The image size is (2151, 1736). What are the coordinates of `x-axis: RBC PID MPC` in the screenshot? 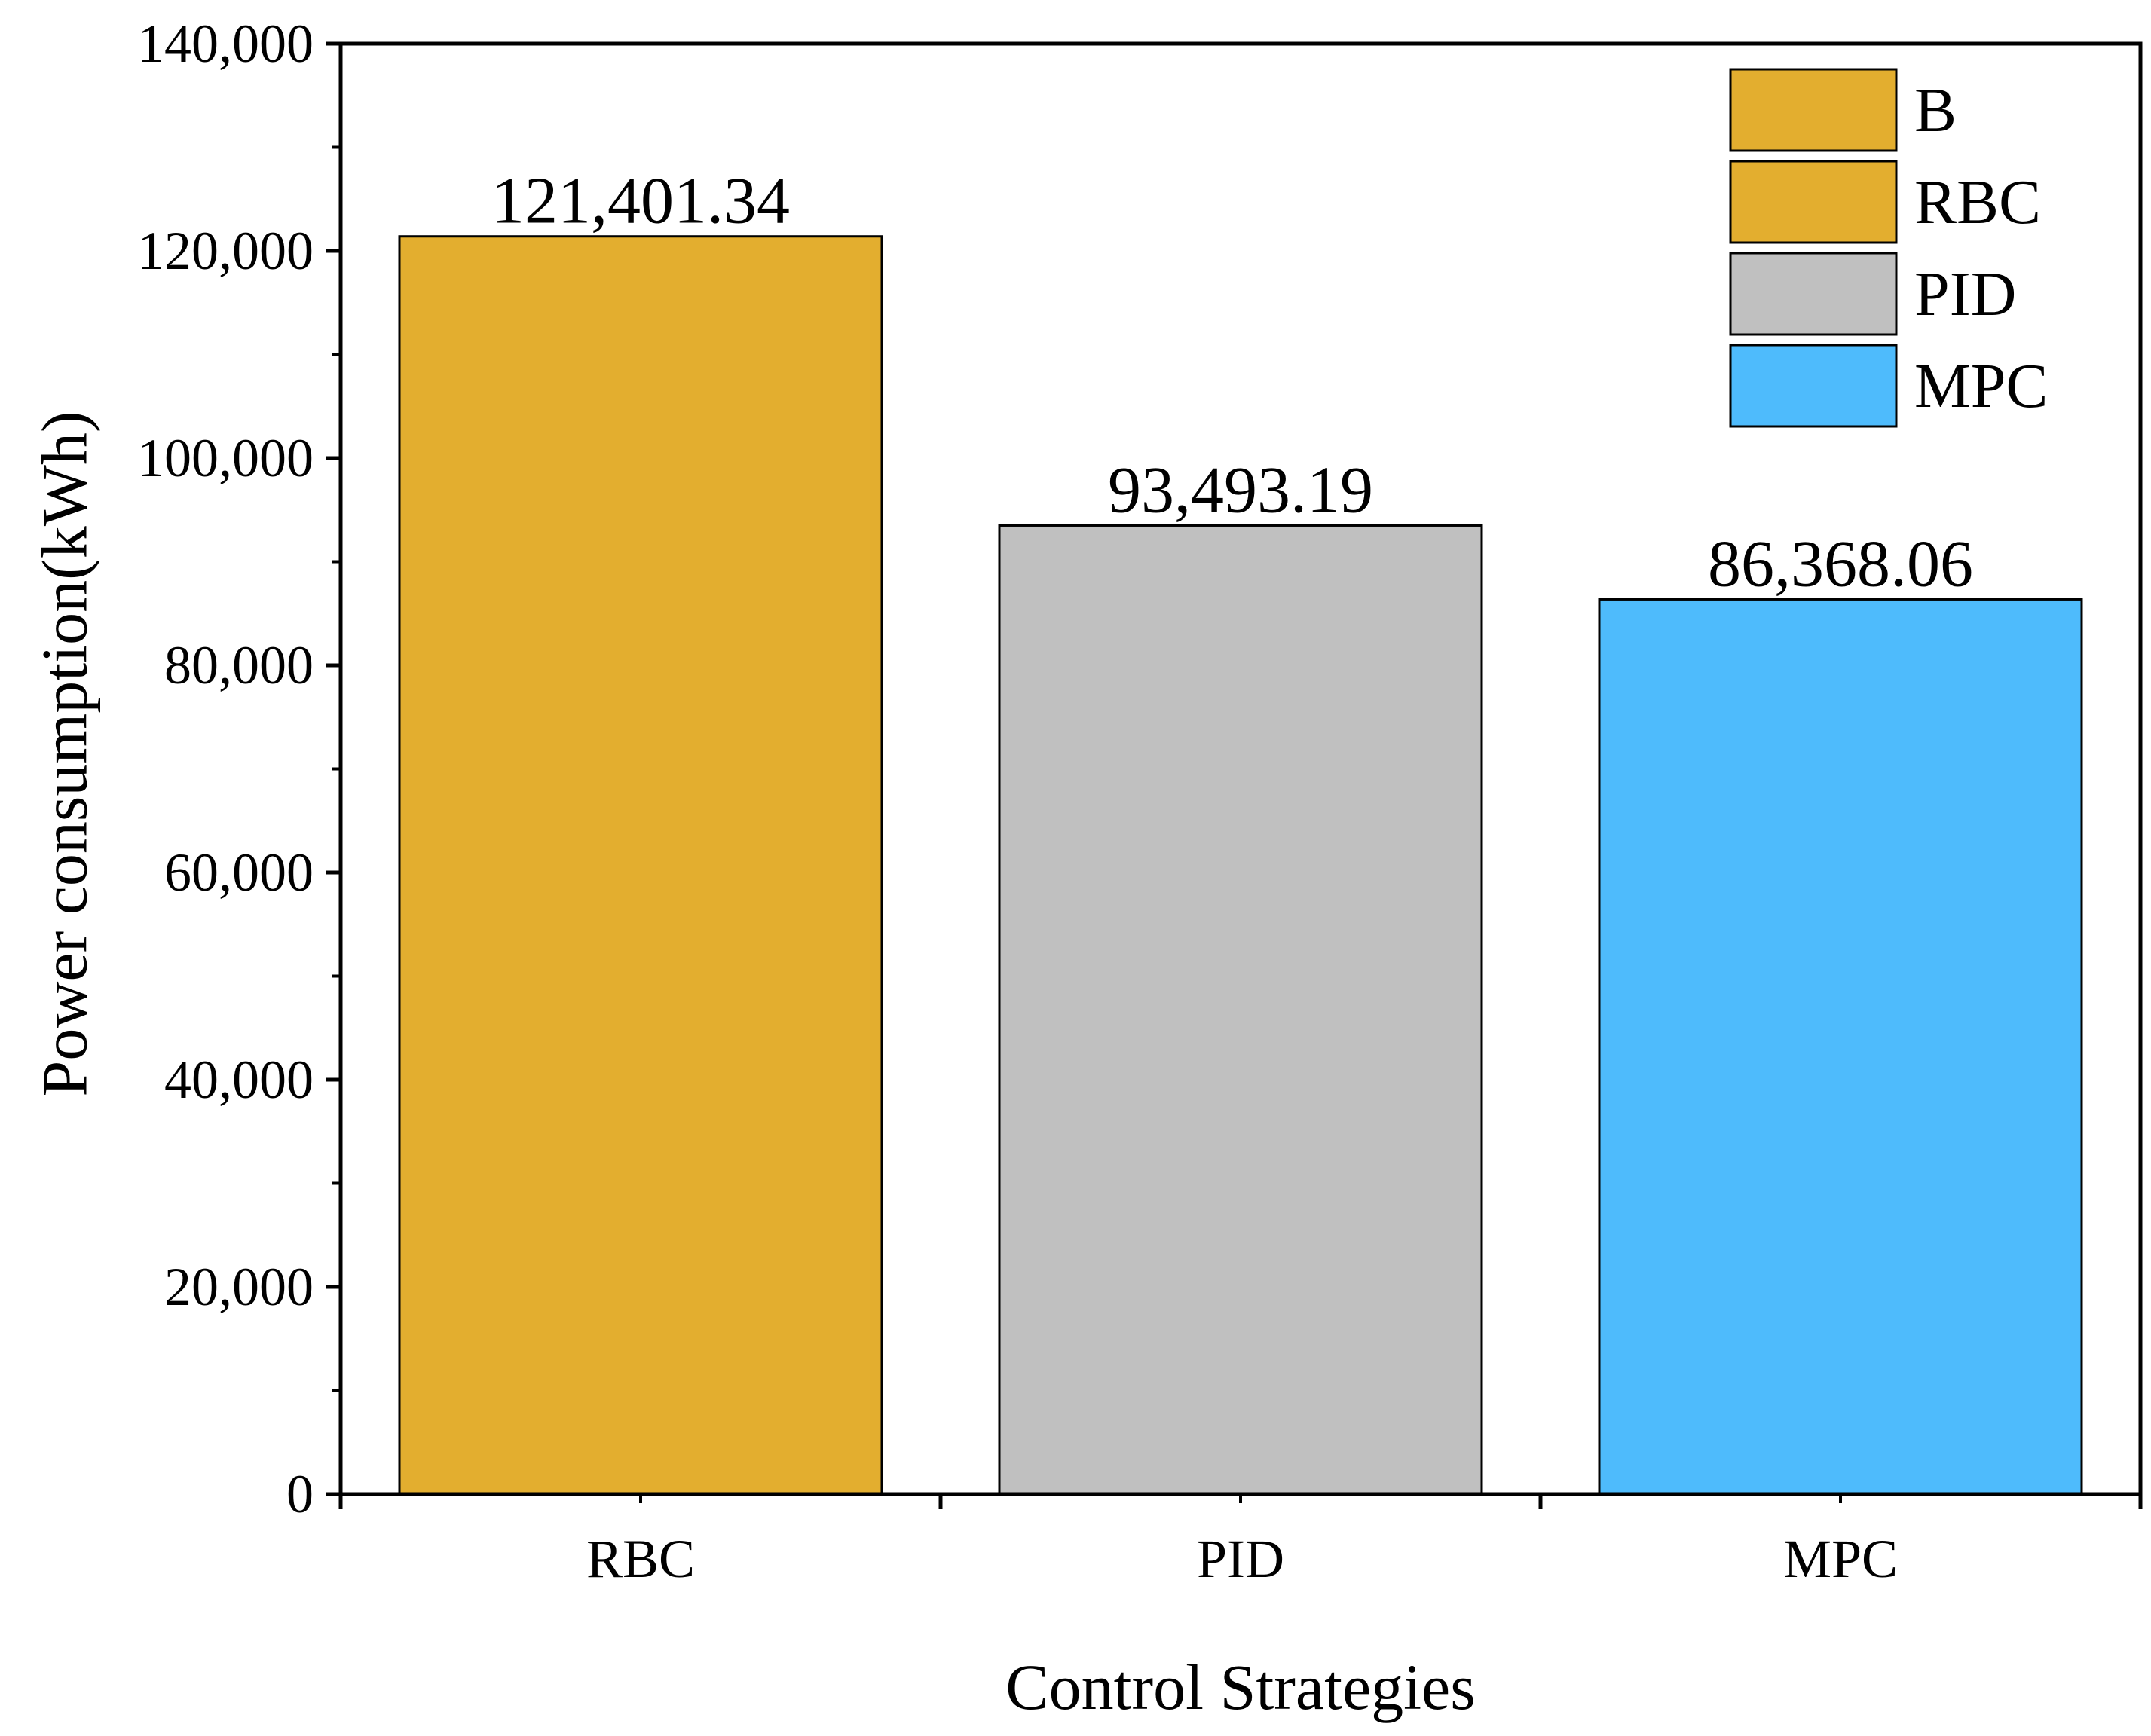 It's located at (1240, 1541).